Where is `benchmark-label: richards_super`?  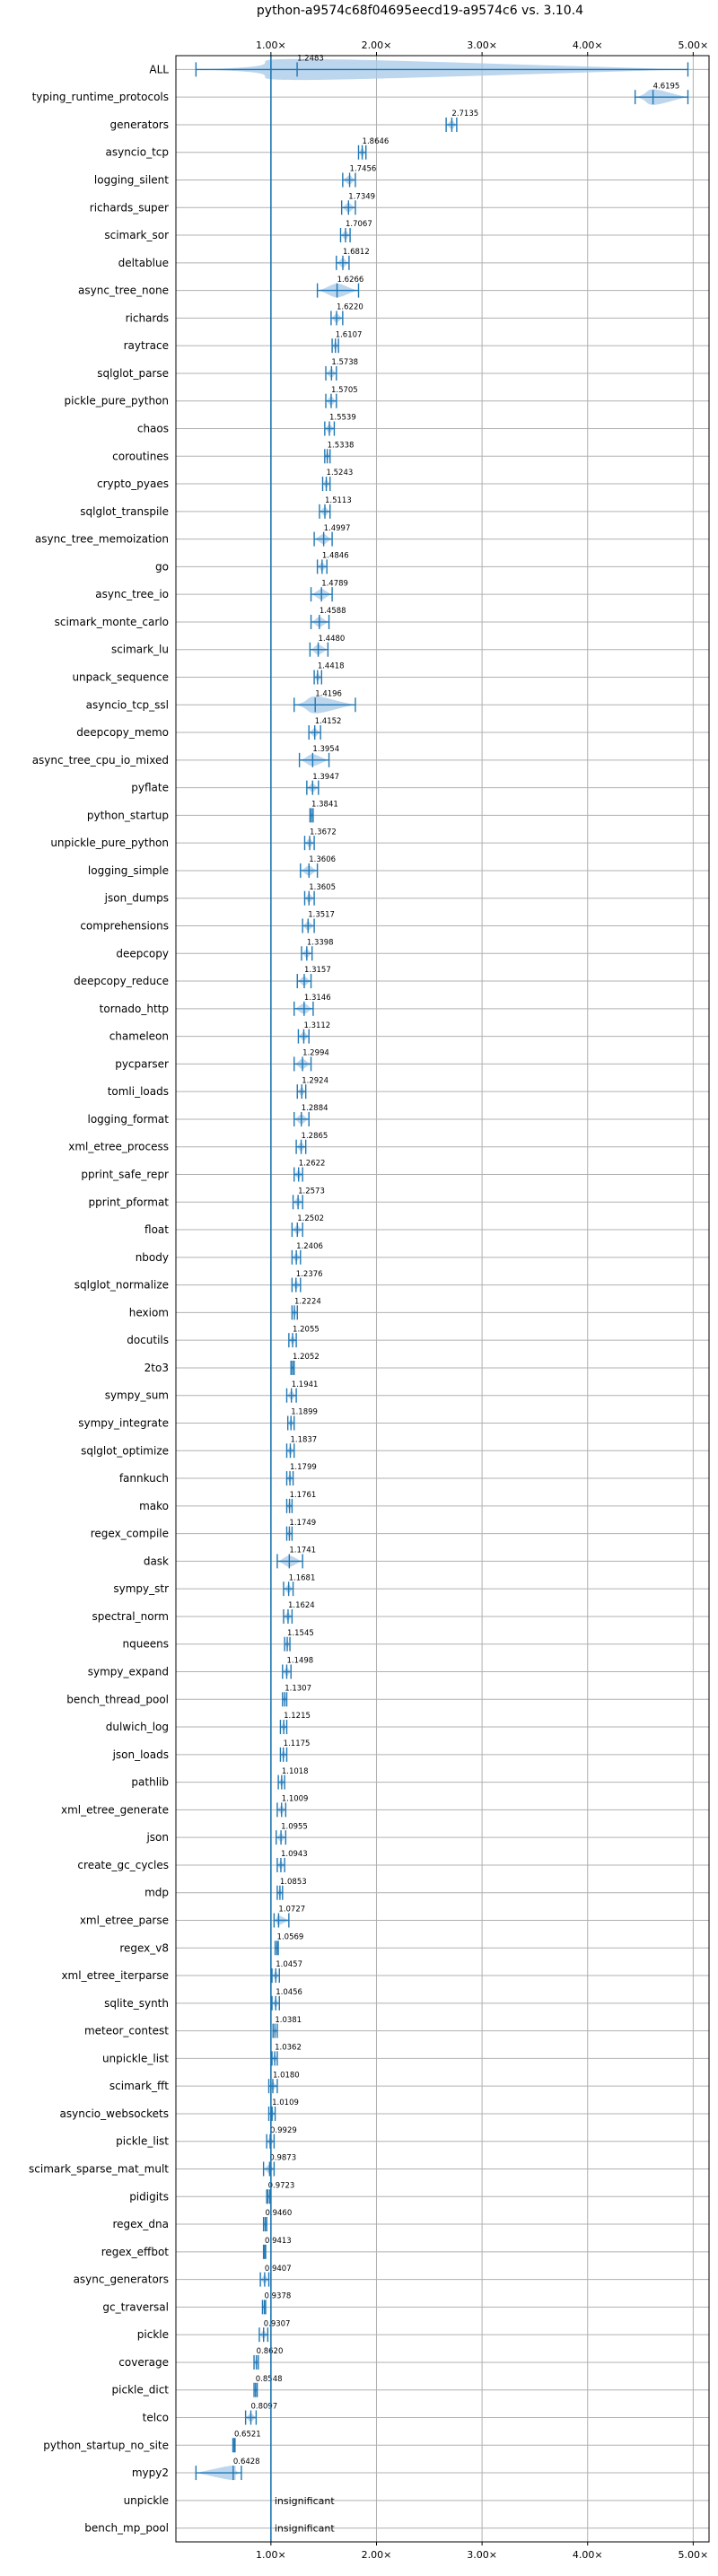 benchmark-label: richards_super is located at coordinates (129, 207).